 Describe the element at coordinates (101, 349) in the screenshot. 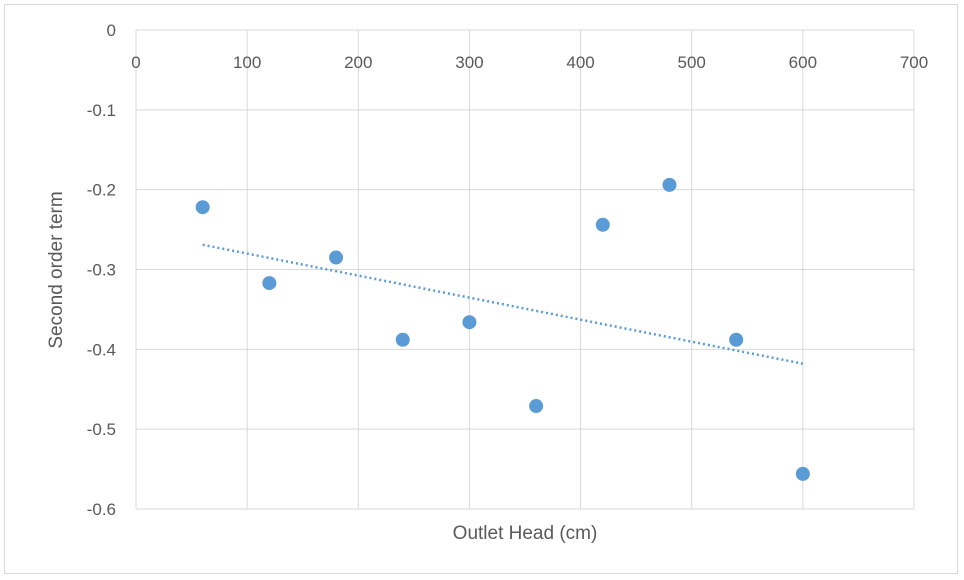

I see `y-tick-label: -0.4` at that location.